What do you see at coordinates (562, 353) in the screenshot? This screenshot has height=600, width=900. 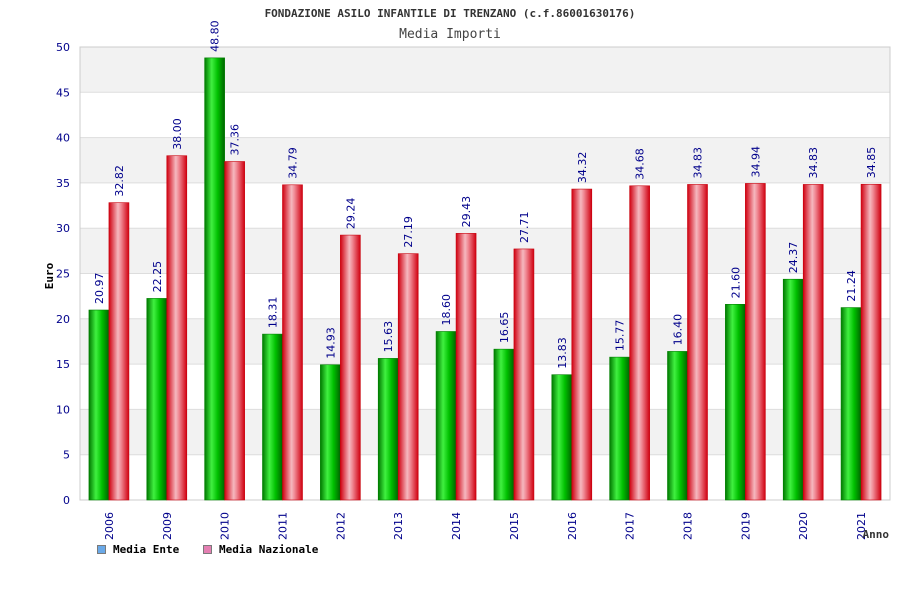 I see `bar-value-label: 13.83` at bounding box center [562, 353].